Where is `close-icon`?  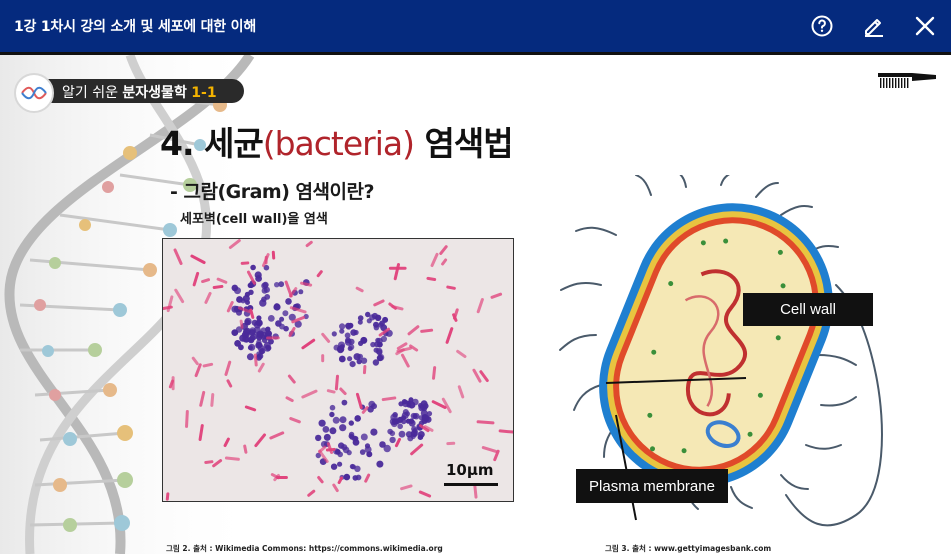
close-icon is located at coordinates (925, 26).